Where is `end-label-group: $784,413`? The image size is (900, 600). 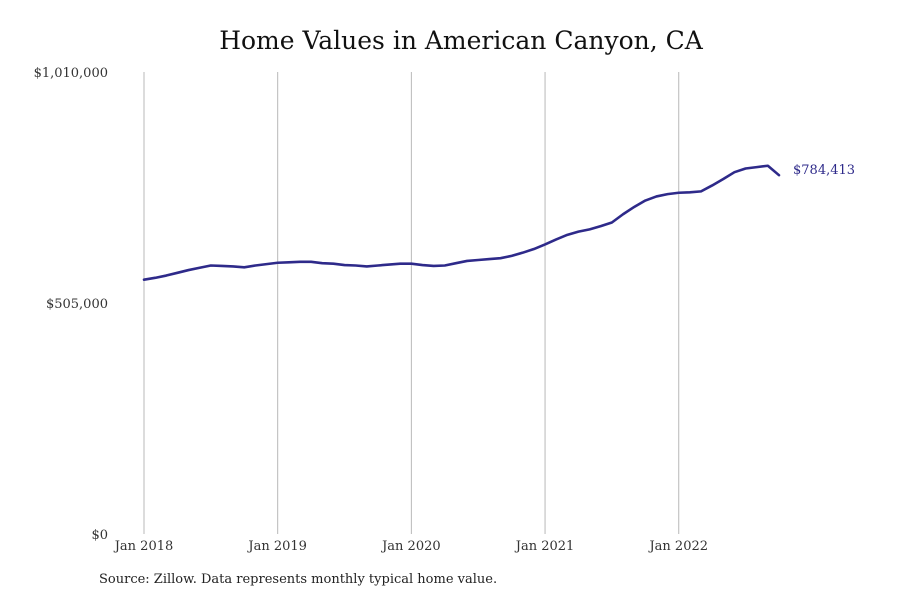 end-label-group: $784,413 is located at coordinates (824, 170).